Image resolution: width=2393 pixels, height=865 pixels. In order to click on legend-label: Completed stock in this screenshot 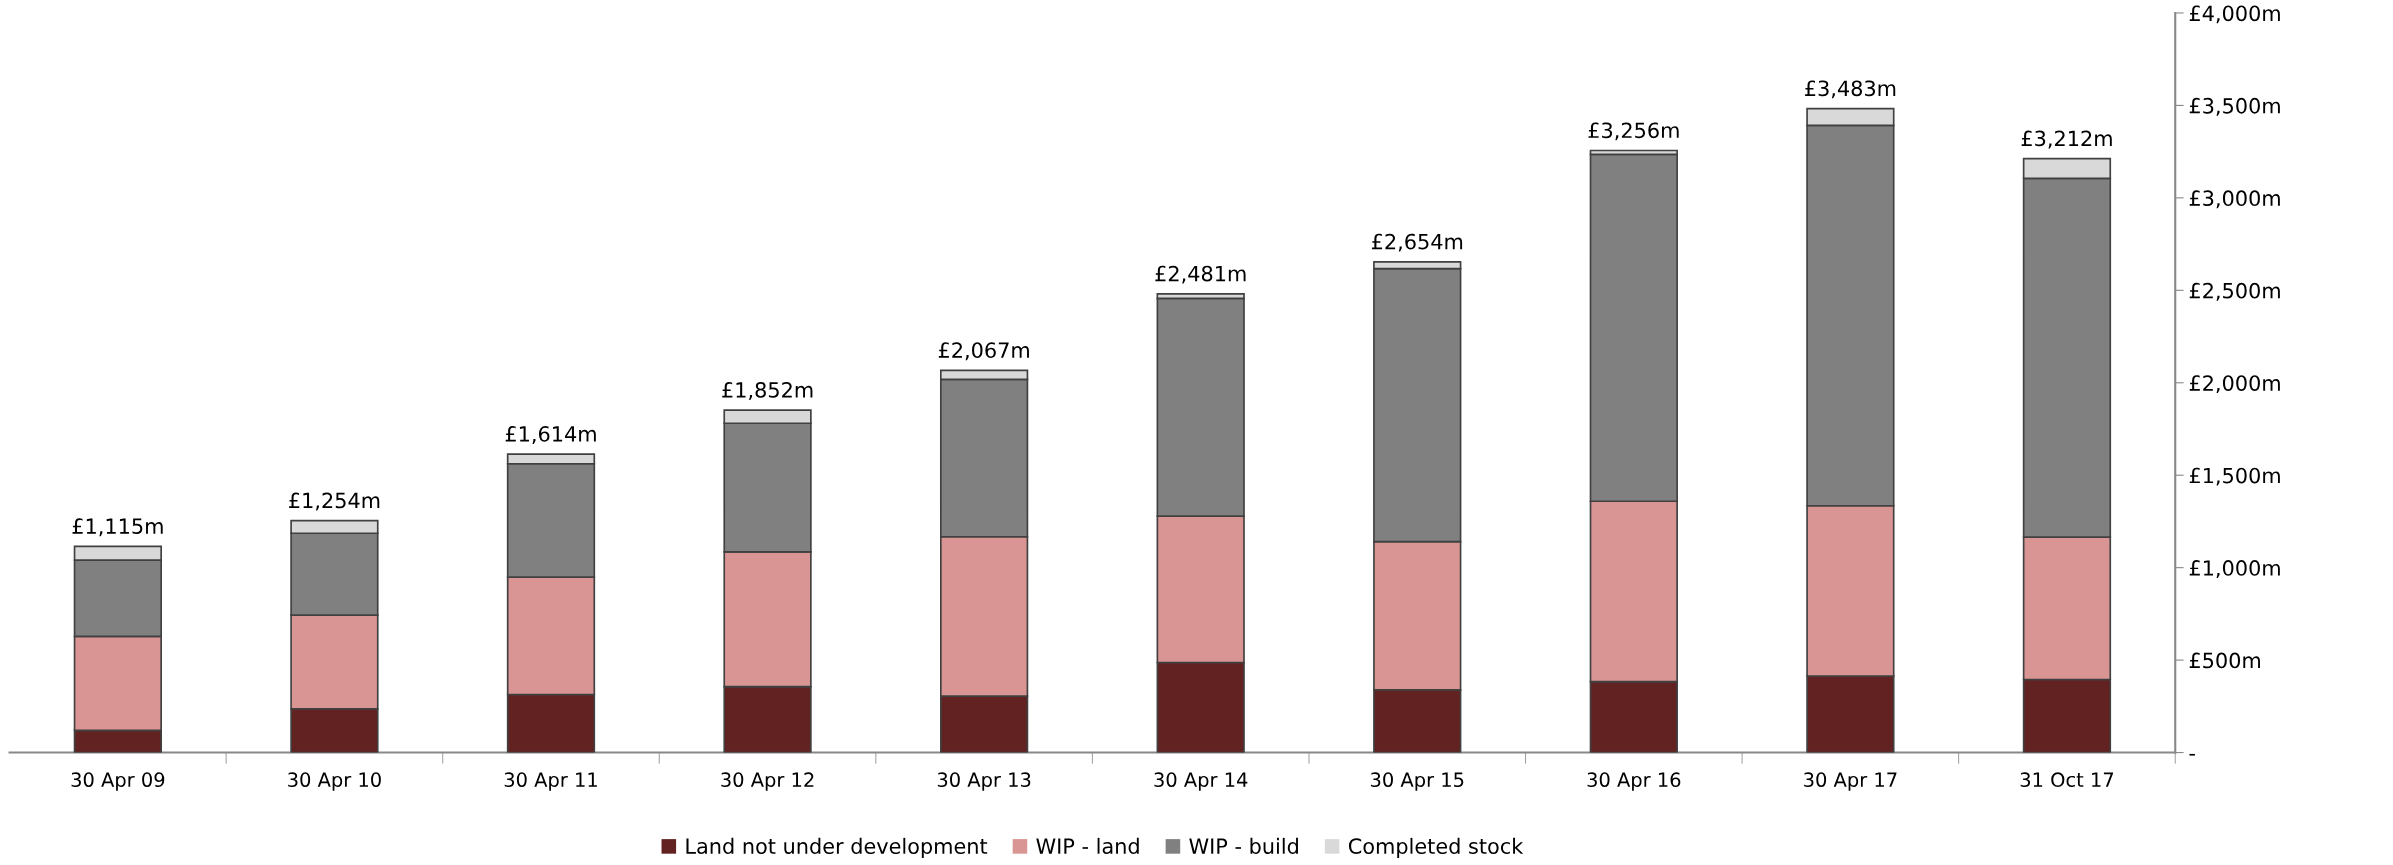, I will do `click(1436, 848)`.